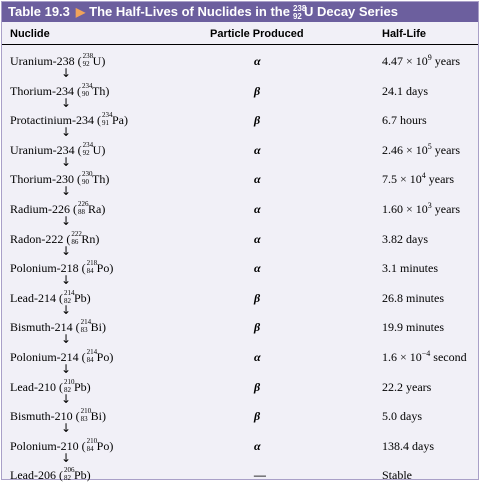 The width and height of the screenshot is (482, 498). I want to click on header-particle: Particle Produced, so click(257, 34).